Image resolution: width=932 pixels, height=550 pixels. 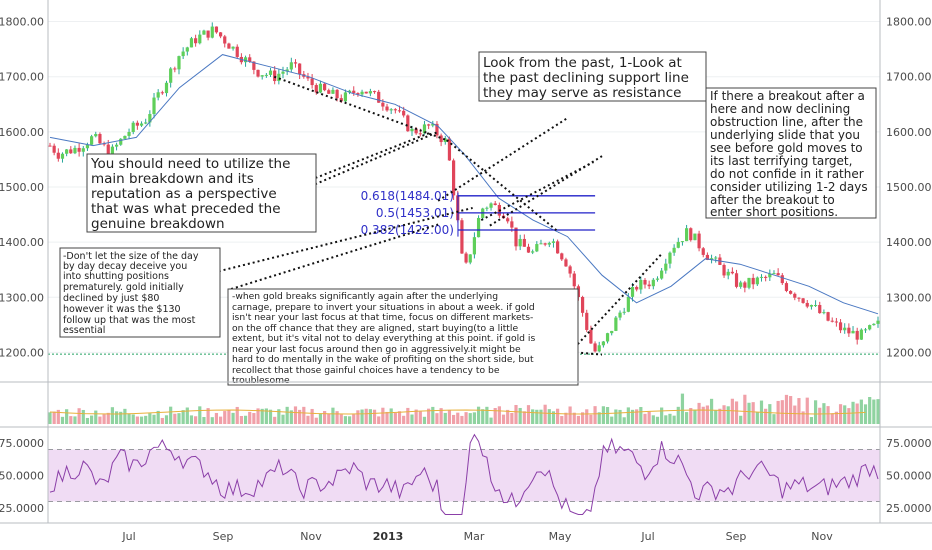 I want to click on time-tick-label: 2013, so click(x=388, y=536).